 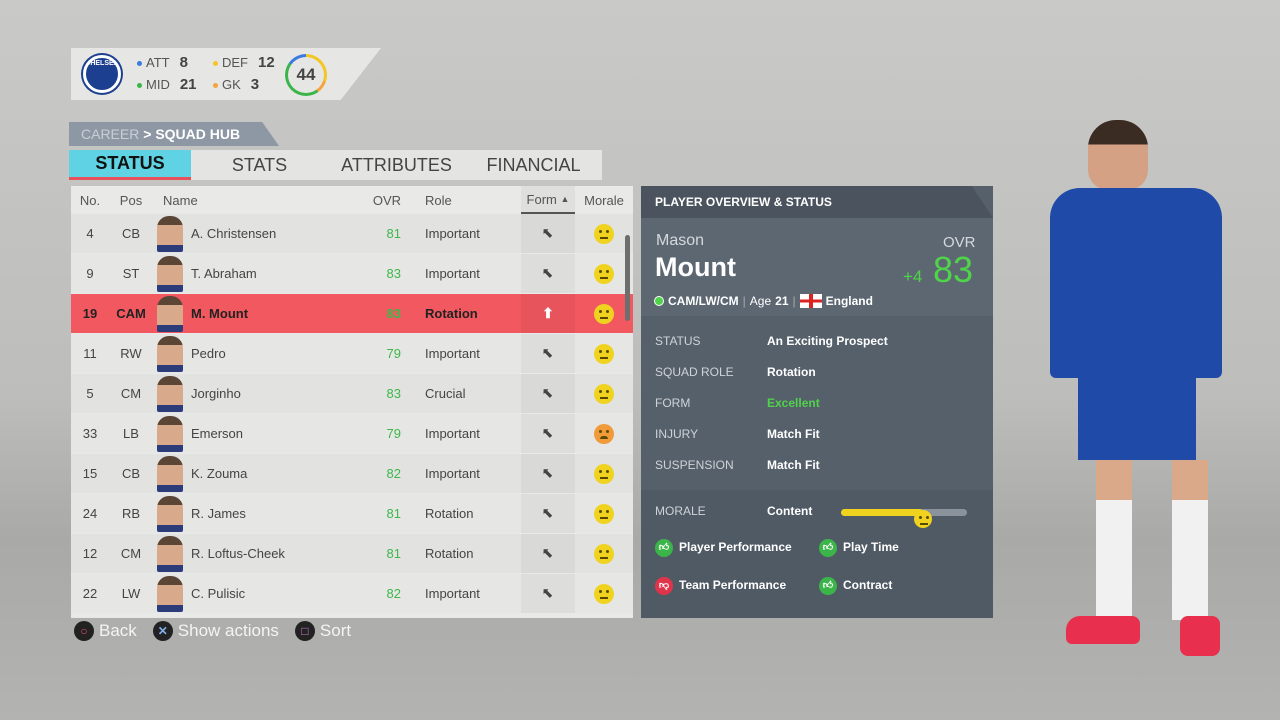 What do you see at coordinates (352, 594) in the screenshot?
I see `table-row: 22 LW C. Pulisic 82 Important ⬆` at bounding box center [352, 594].